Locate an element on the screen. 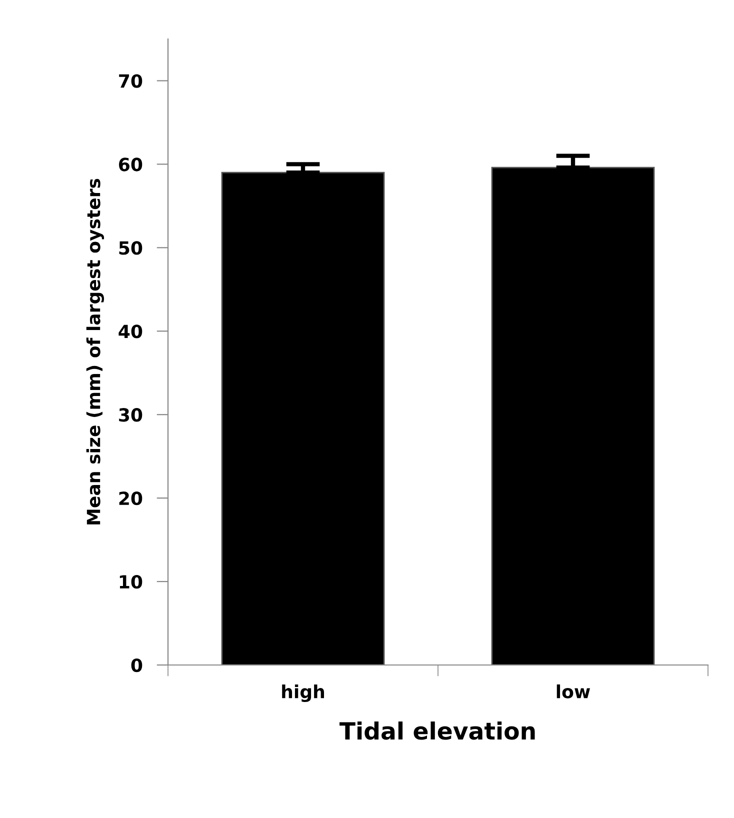  y-tick-label: 40 is located at coordinates (130, 331).